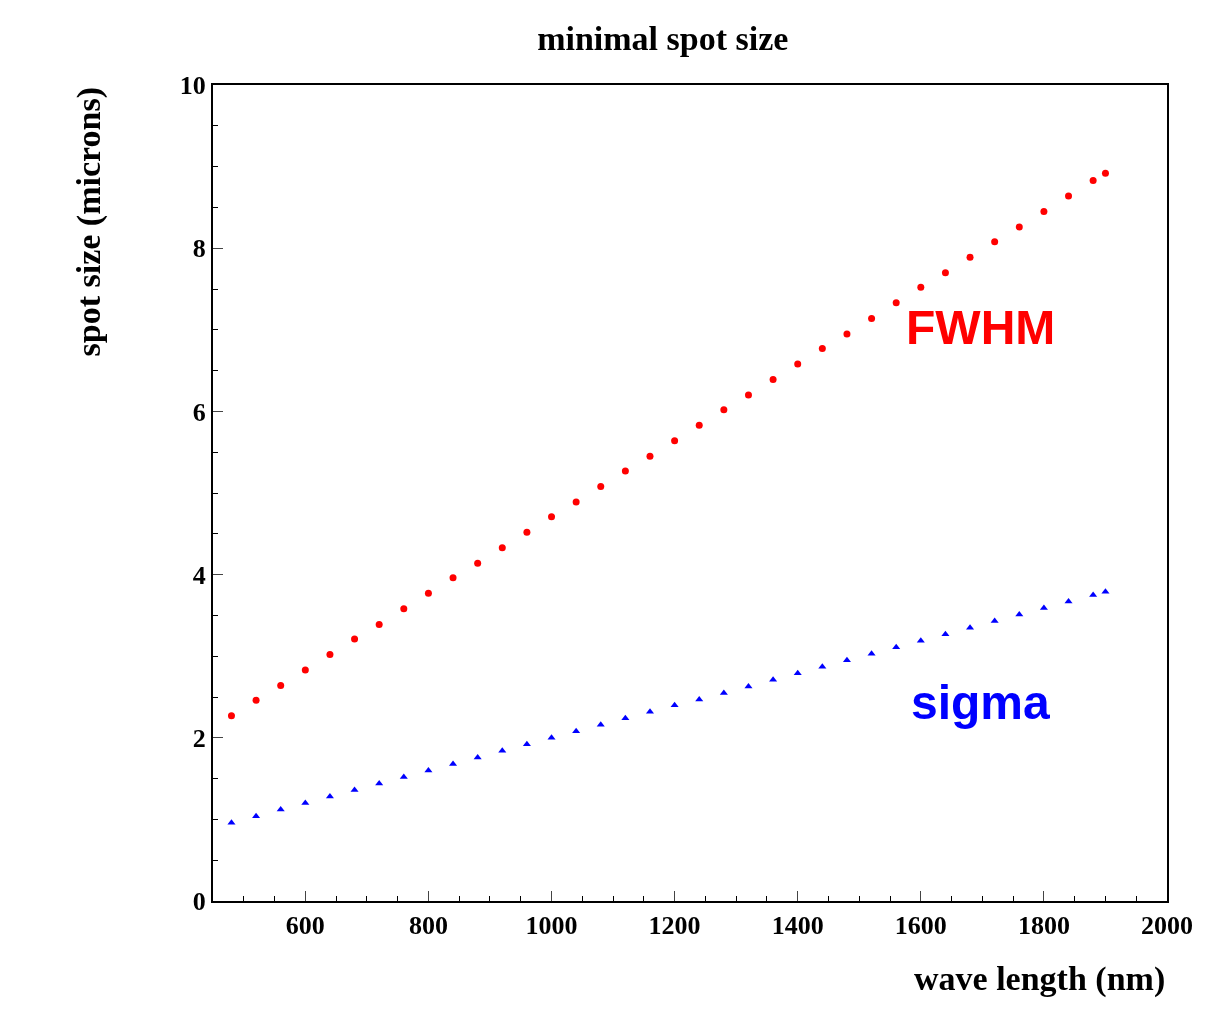 This screenshot has height=1033, width=1205. I want to click on y-axis-title: spot size (microns), so click(89, 222).